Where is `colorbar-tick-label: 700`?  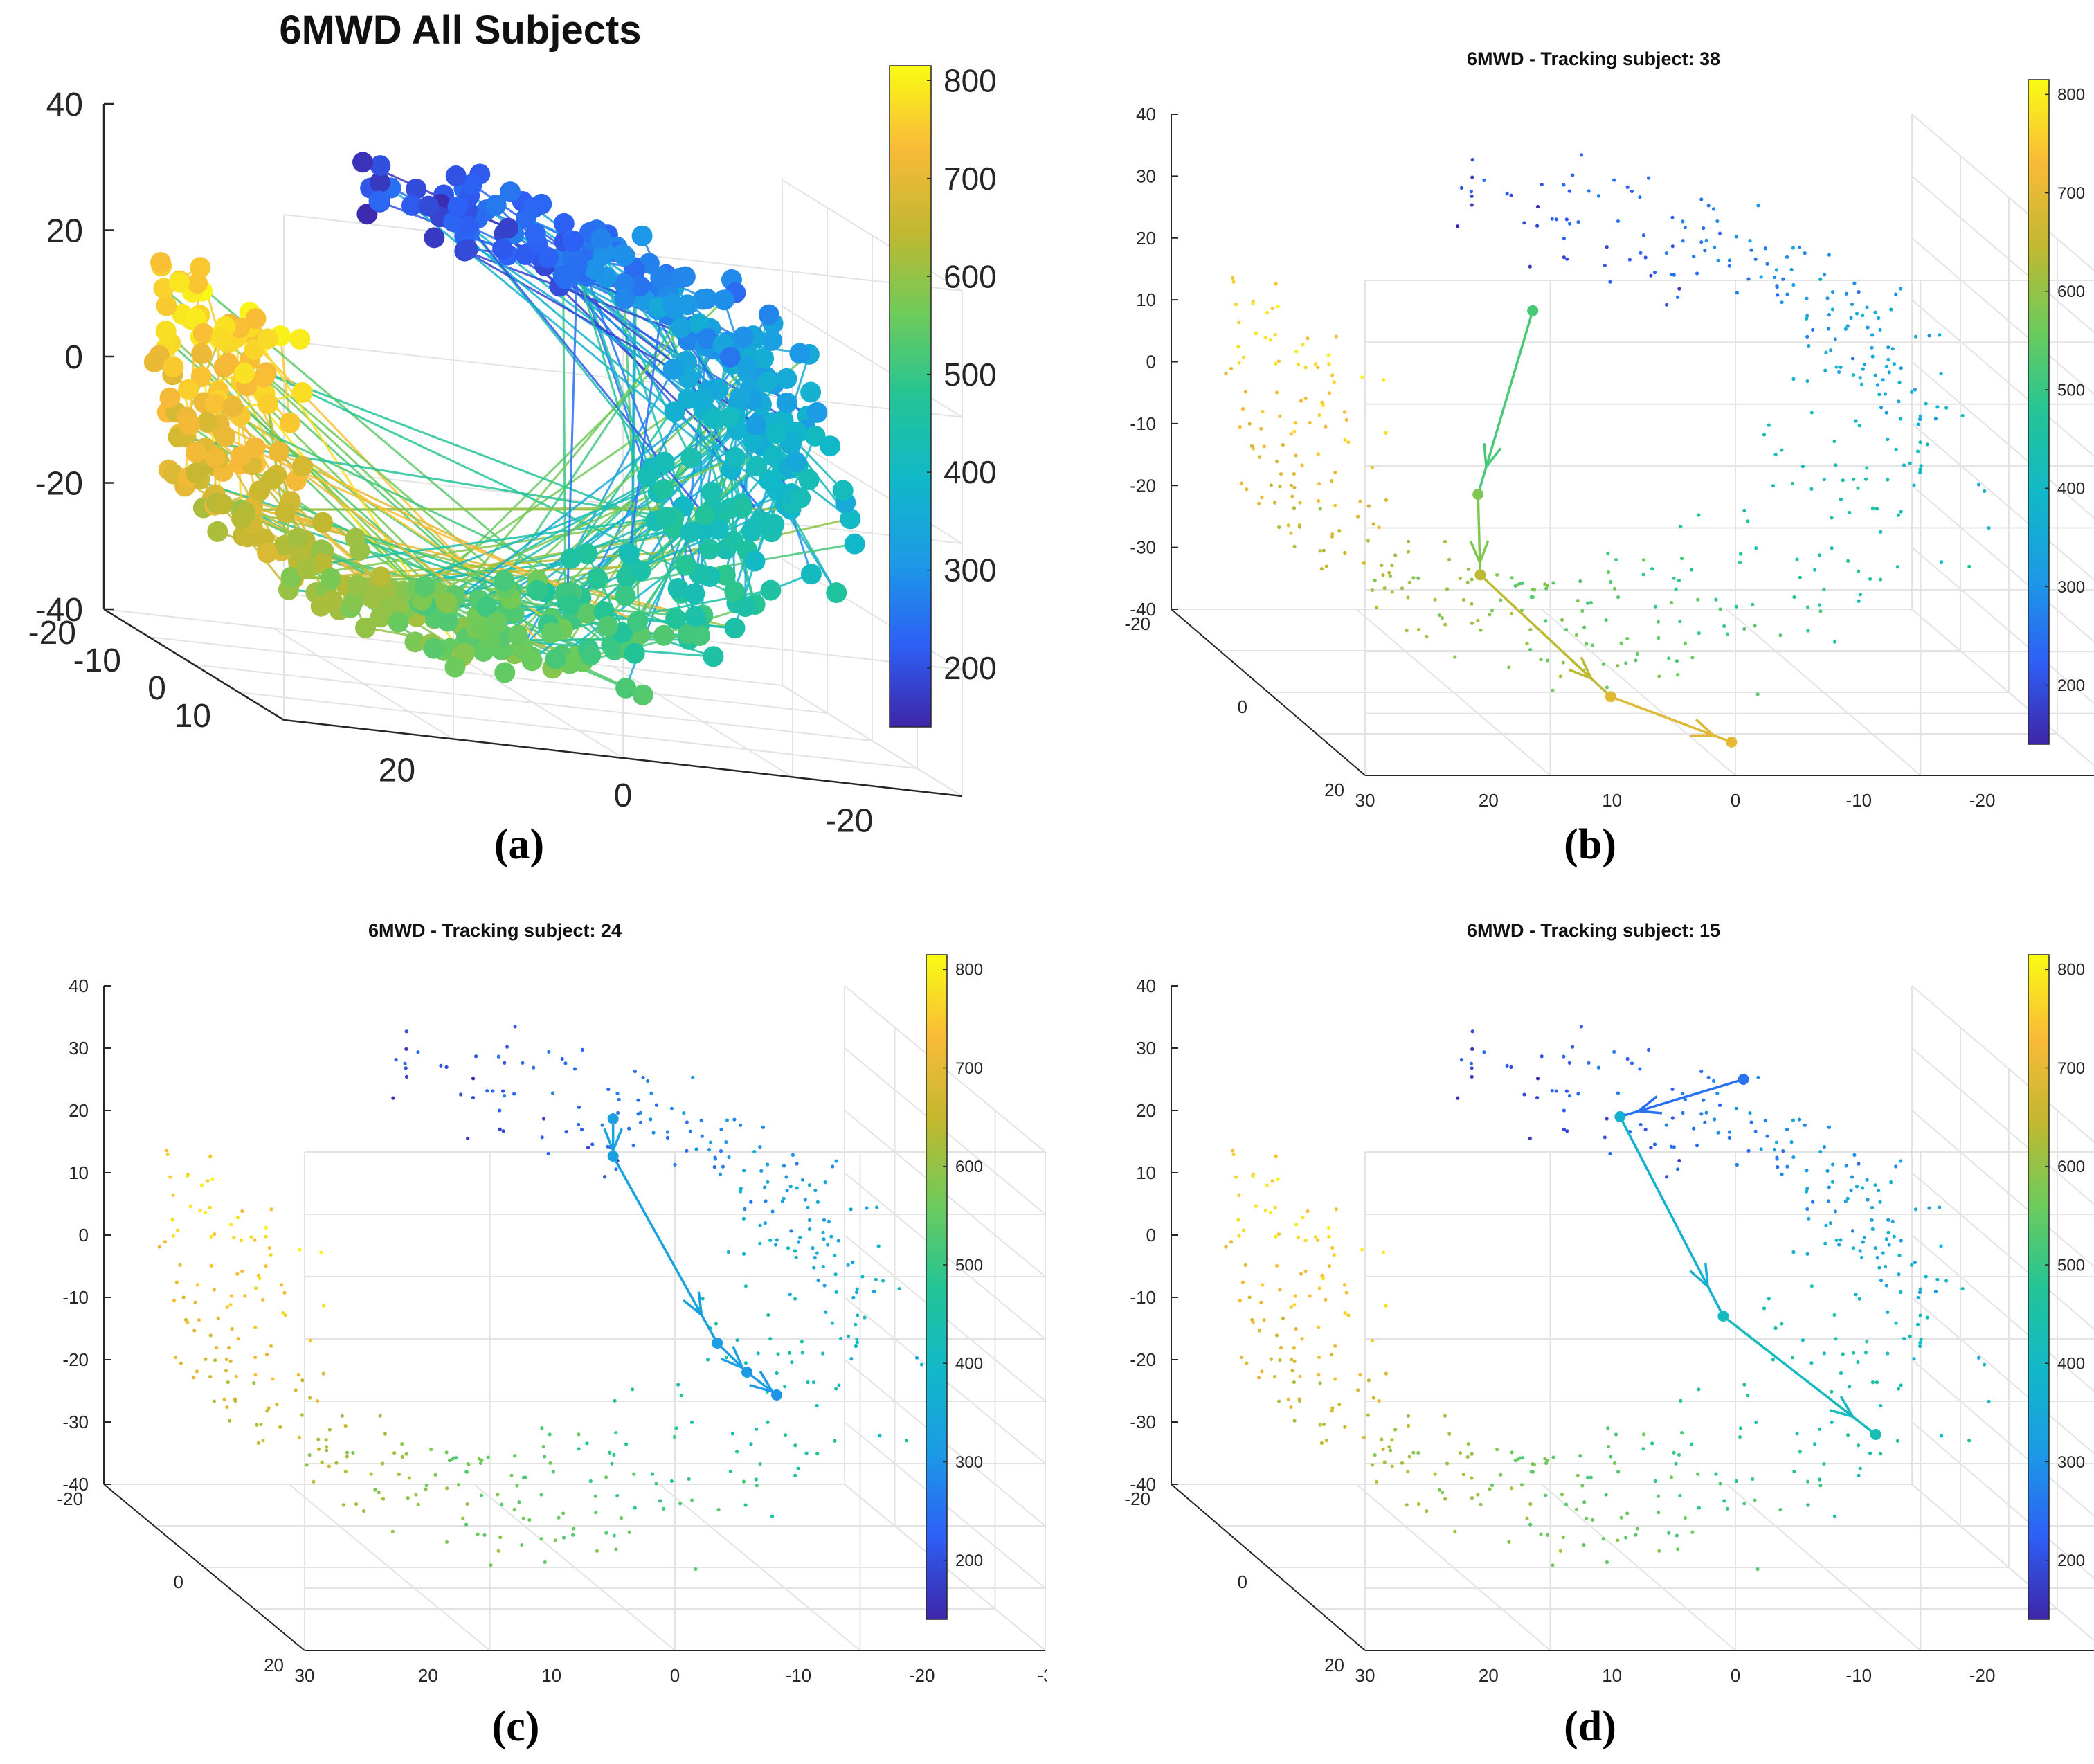 colorbar-tick-label: 700 is located at coordinates (969, 1068).